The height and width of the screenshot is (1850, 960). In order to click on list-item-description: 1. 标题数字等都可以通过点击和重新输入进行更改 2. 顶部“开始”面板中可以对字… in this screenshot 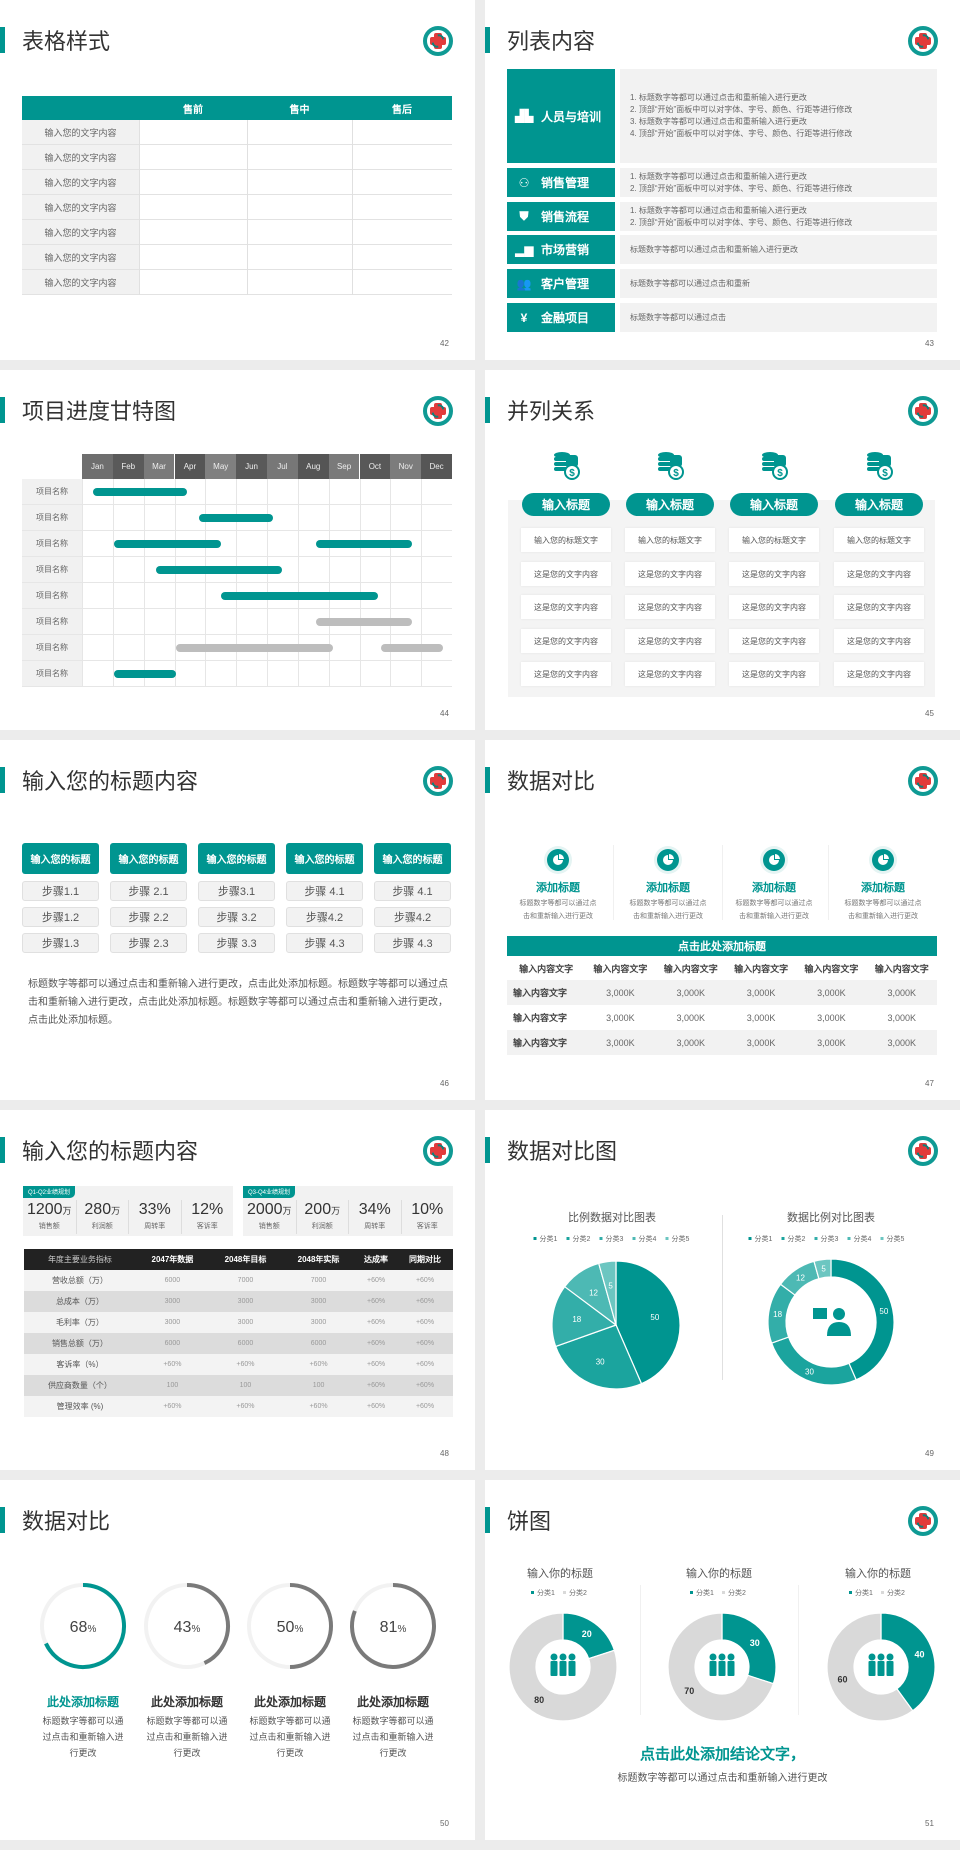, I will do `click(778, 216)`.